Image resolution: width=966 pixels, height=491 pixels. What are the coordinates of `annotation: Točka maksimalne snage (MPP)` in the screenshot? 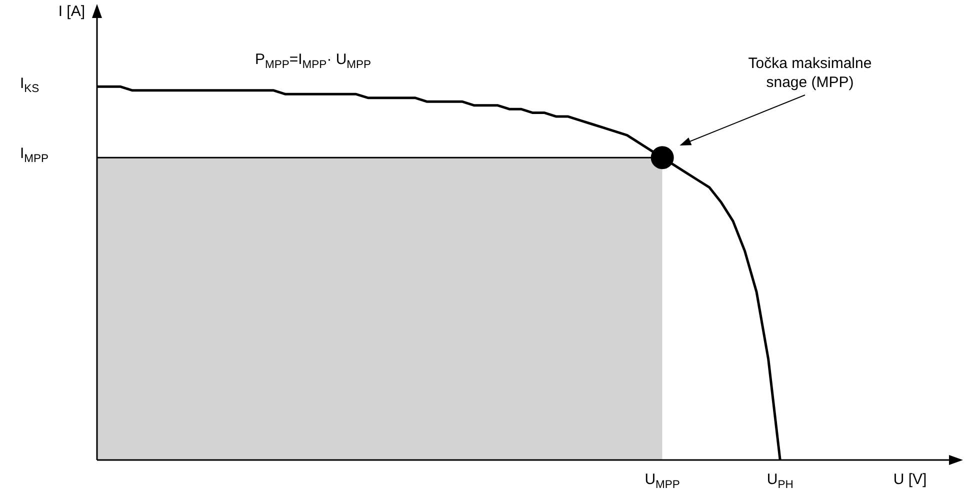 It's located at (810, 73).